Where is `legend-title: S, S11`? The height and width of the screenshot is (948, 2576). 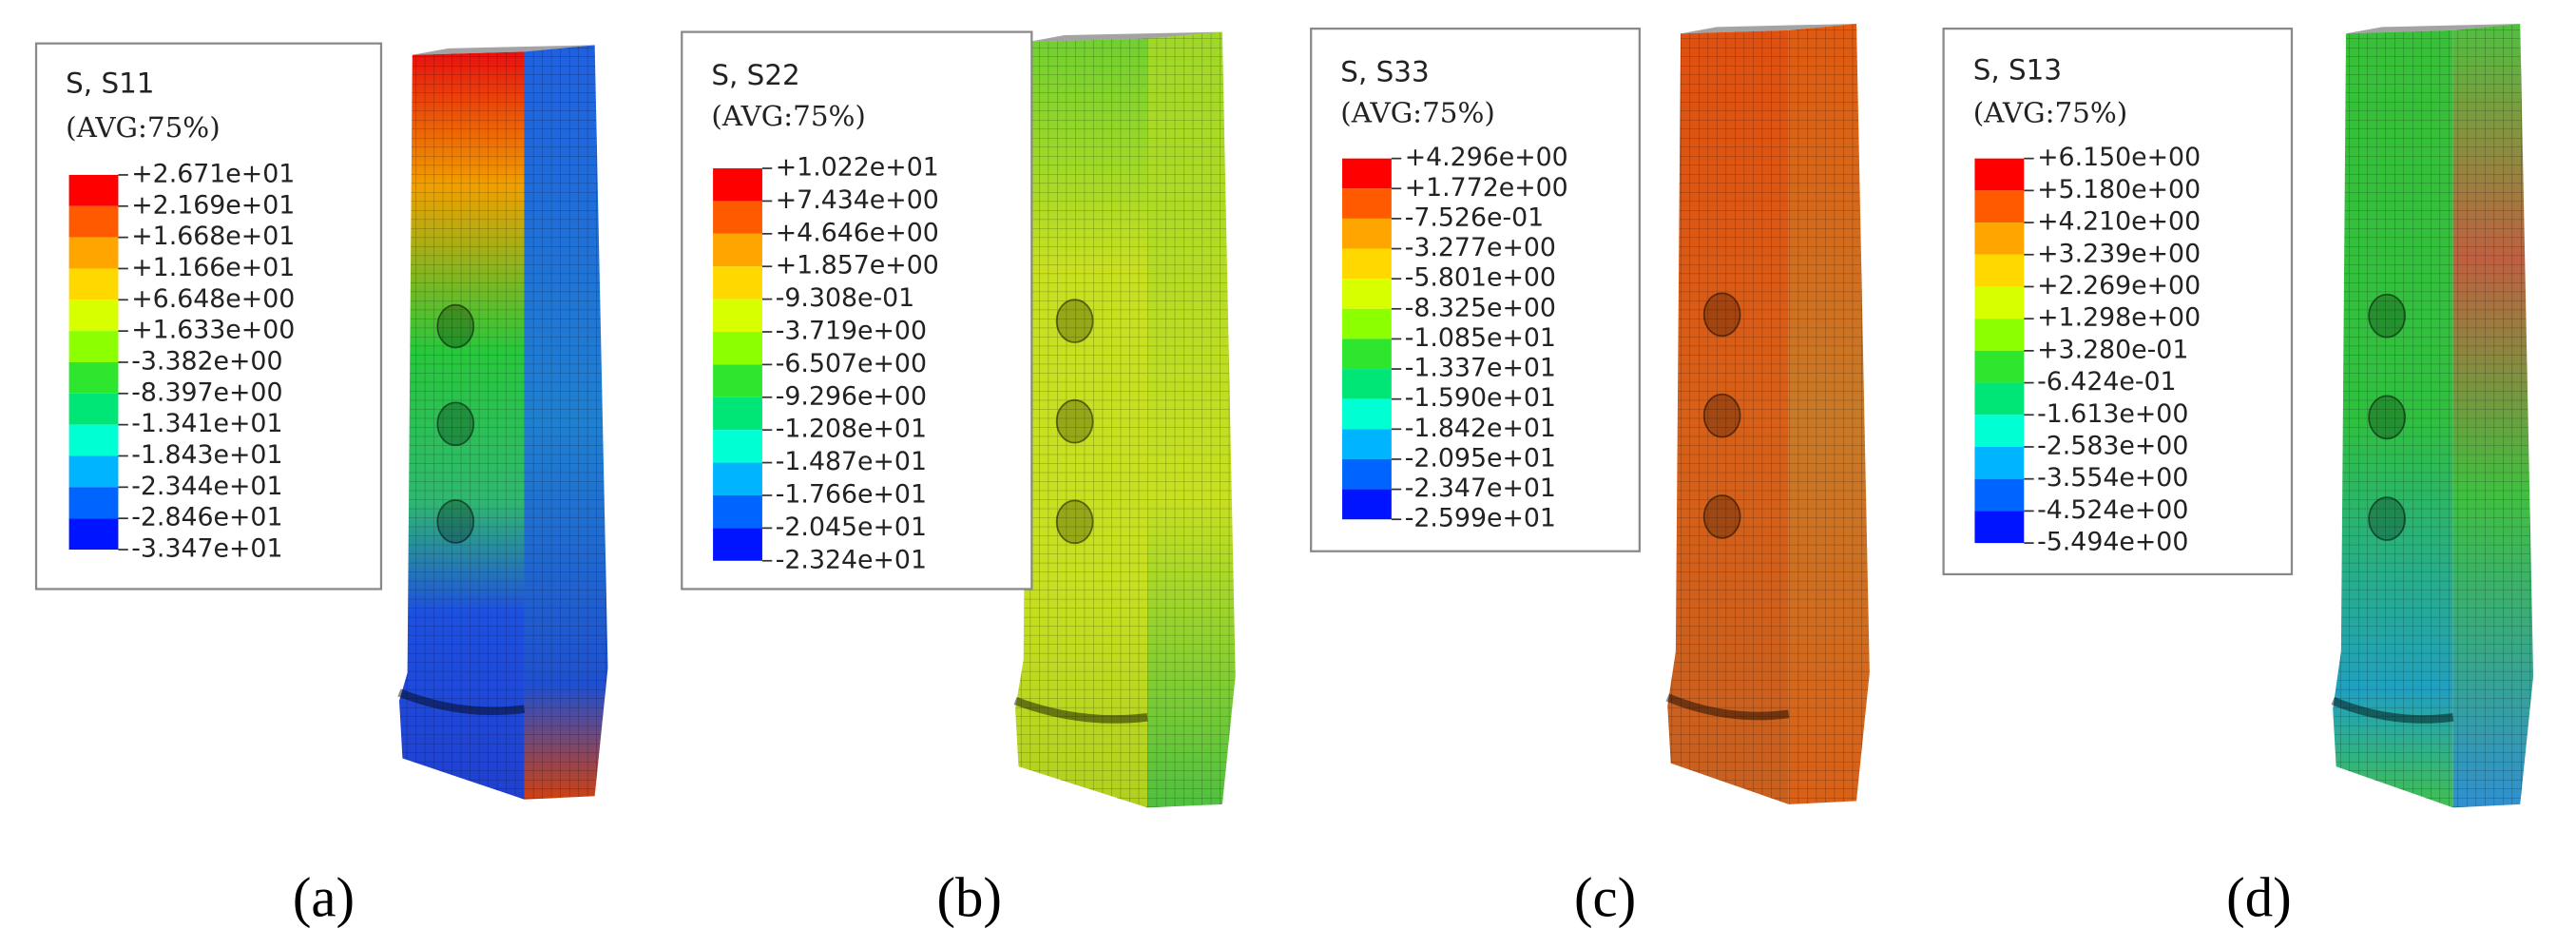 legend-title: S, S11 is located at coordinates (110, 84).